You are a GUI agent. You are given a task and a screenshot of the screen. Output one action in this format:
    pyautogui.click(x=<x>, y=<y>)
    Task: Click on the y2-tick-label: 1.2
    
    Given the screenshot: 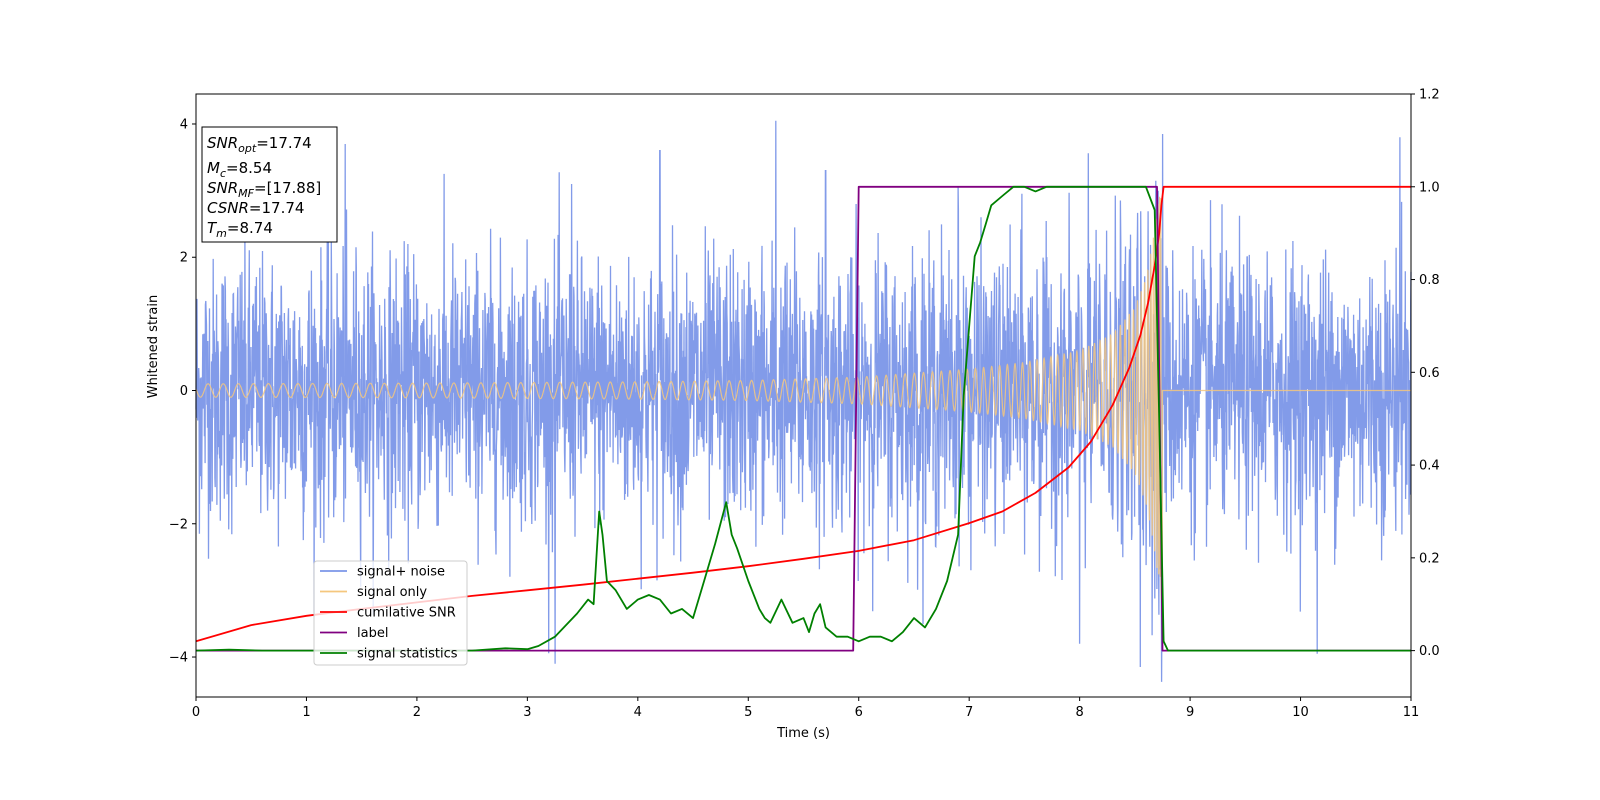 What is the action you would take?
    pyautogui.click(x=1429, y=95)
    